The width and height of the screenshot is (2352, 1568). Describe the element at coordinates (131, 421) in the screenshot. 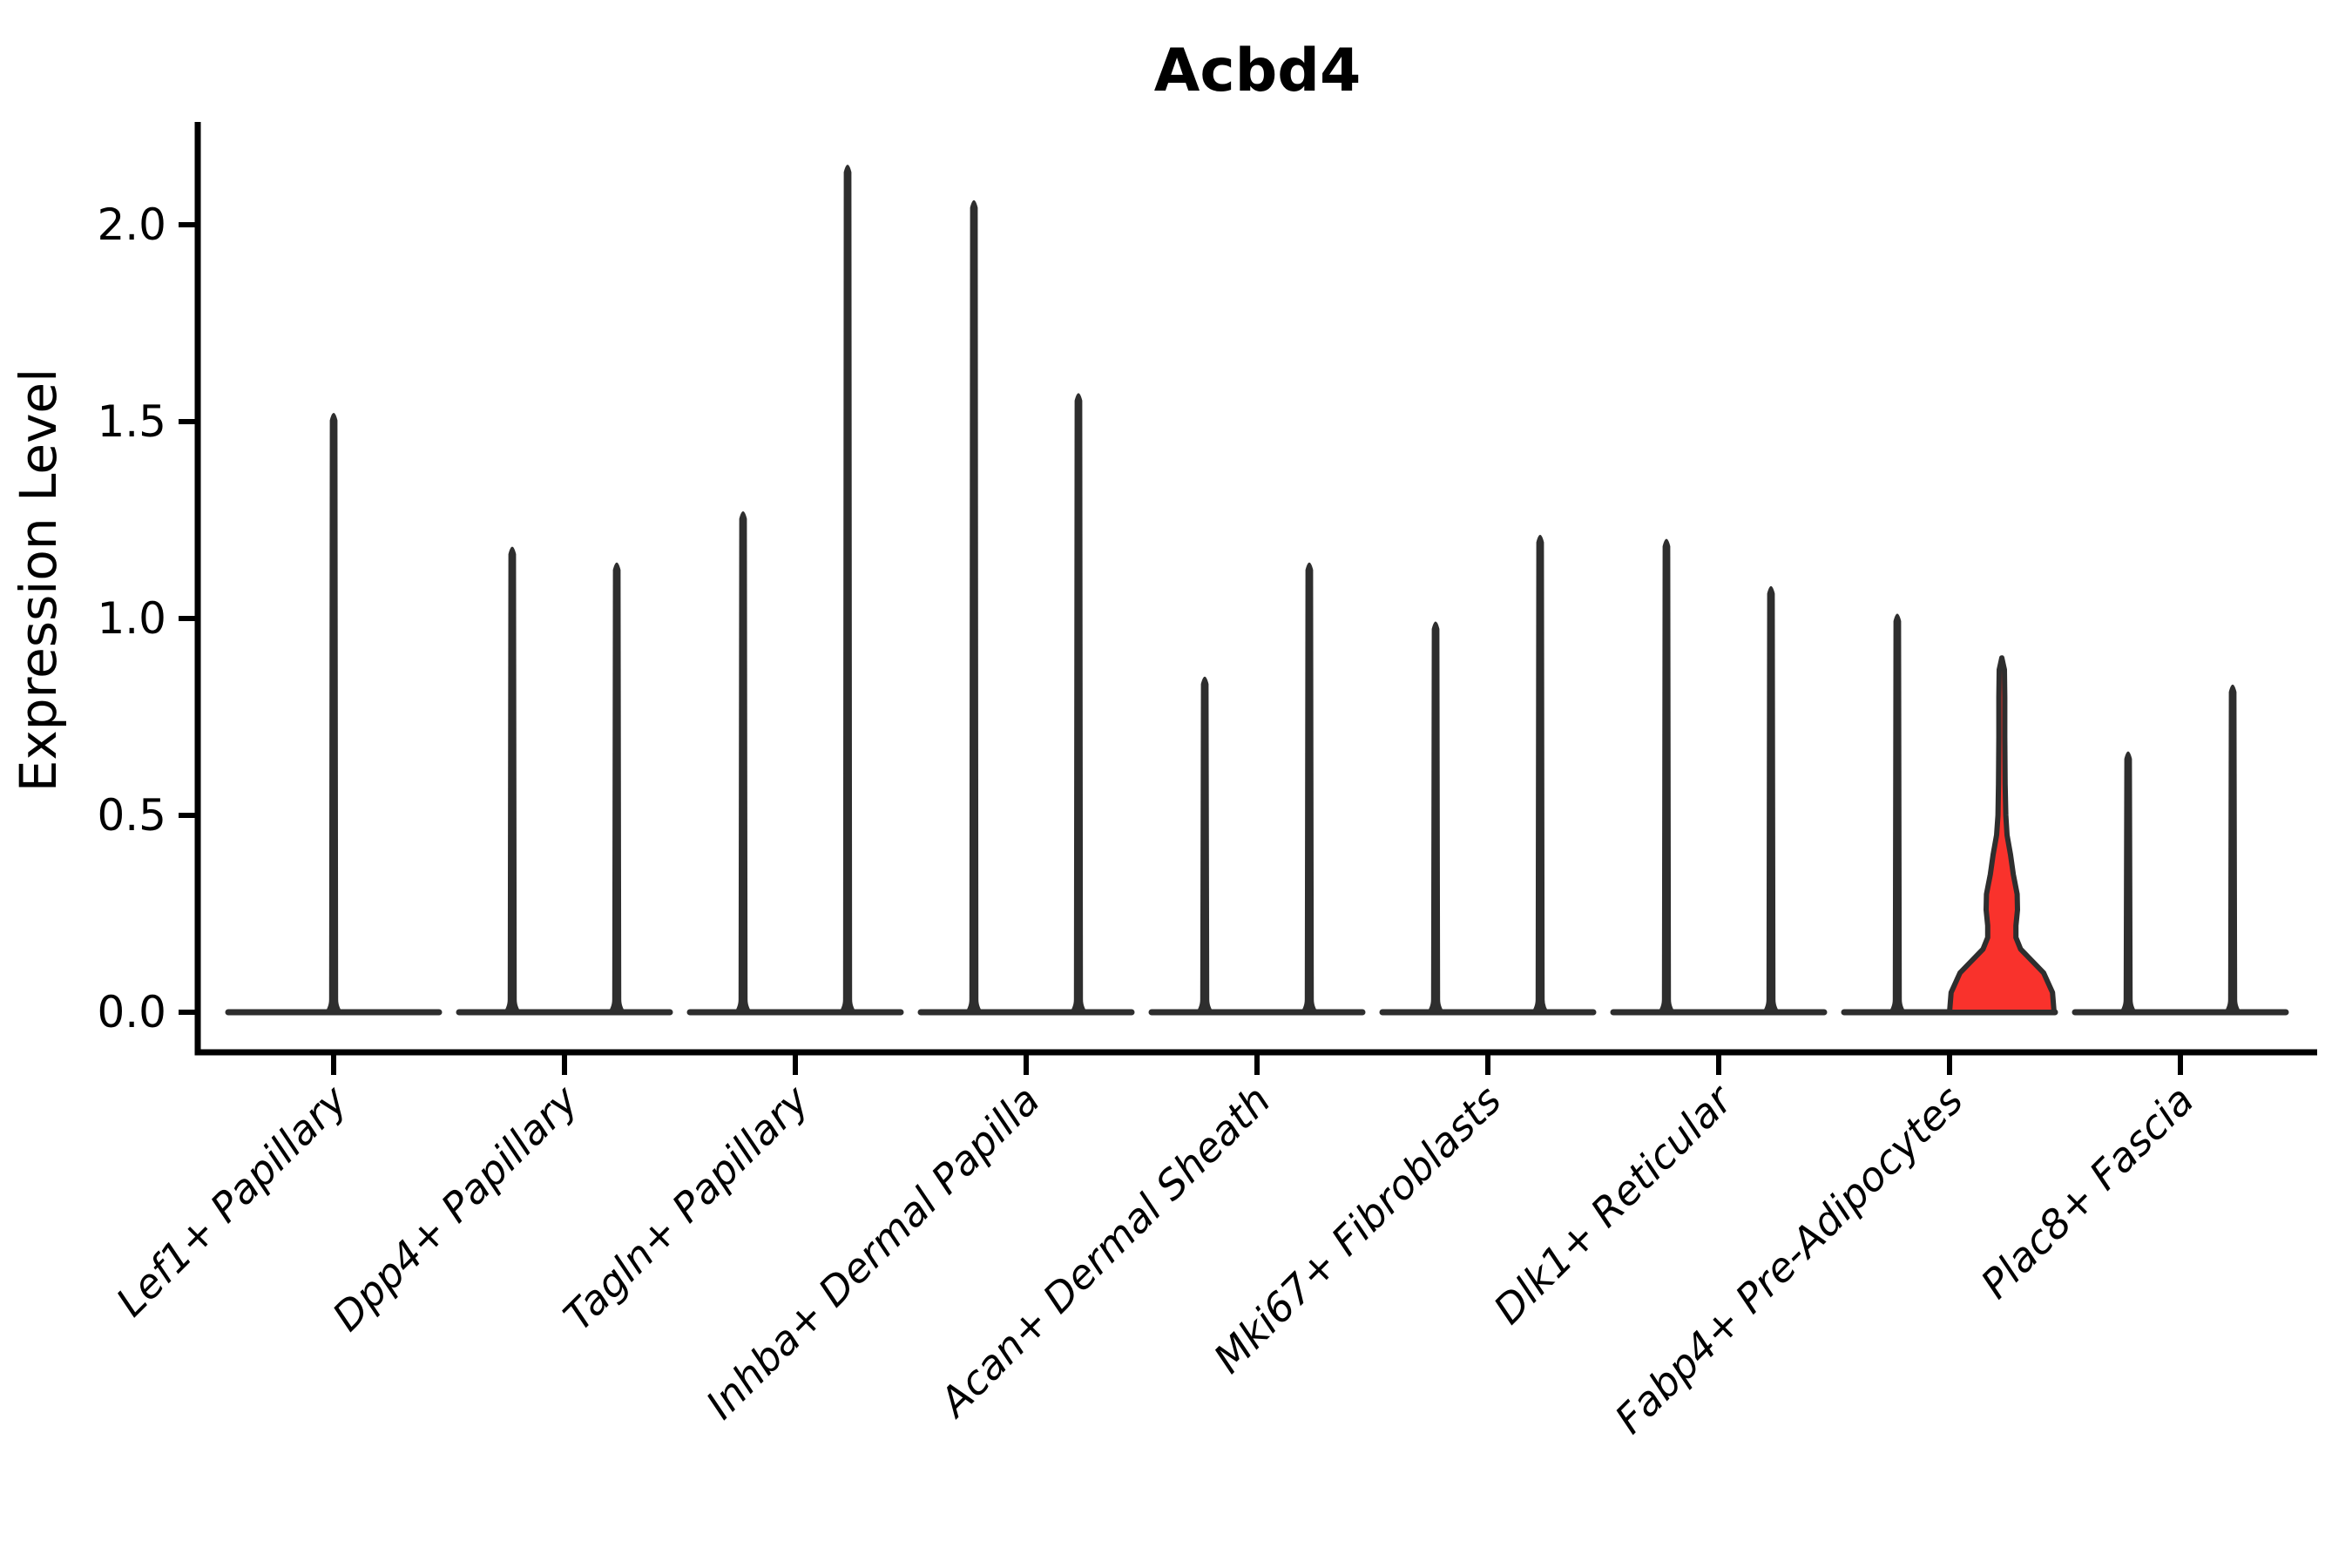

I see `y-tick-label: 1.5` at that location.